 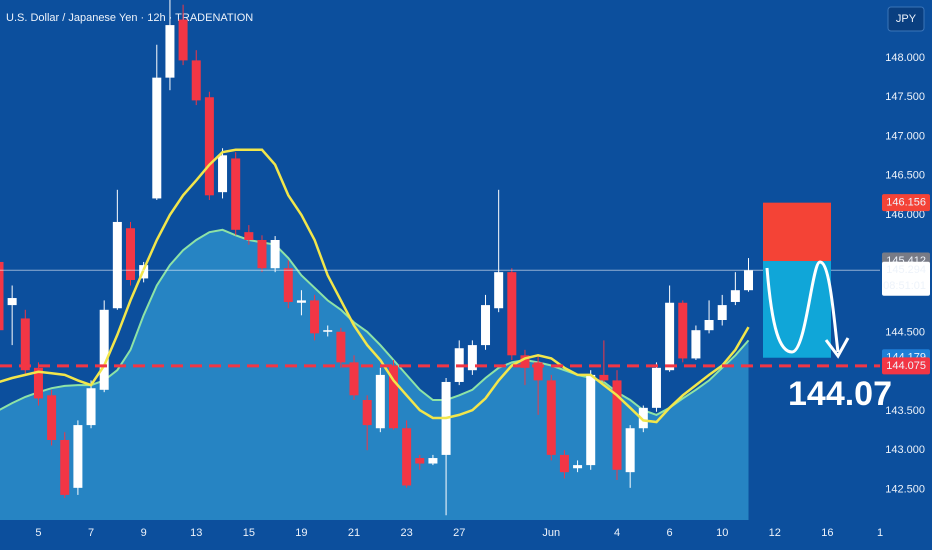 I want to click on stop-zone, so click(x=797, y=232).